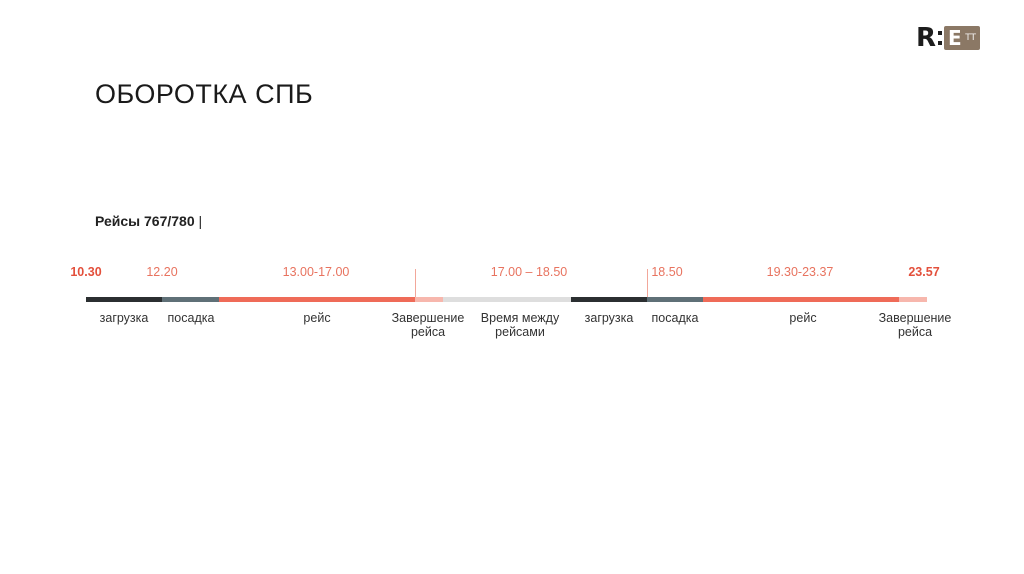 This screenshot has width=1024, height=574. Describe the element at coordinates (667, 272) in the screenshot. I see `time-label: 18.50` at that location.